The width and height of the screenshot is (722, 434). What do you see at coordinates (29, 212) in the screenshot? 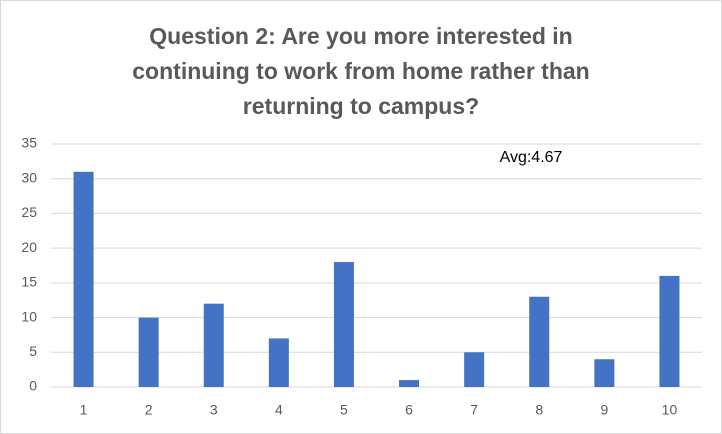
I see `y-tick-label: 25` at bounding box center [29, 212].